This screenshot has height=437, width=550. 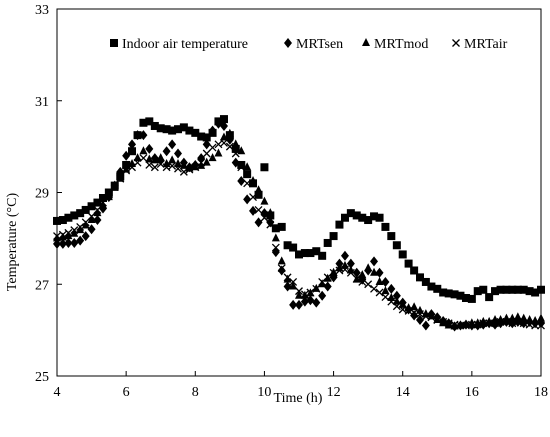 I want to click on legend-label-mrtmod: MRTmod, so click(x=401, y=44).